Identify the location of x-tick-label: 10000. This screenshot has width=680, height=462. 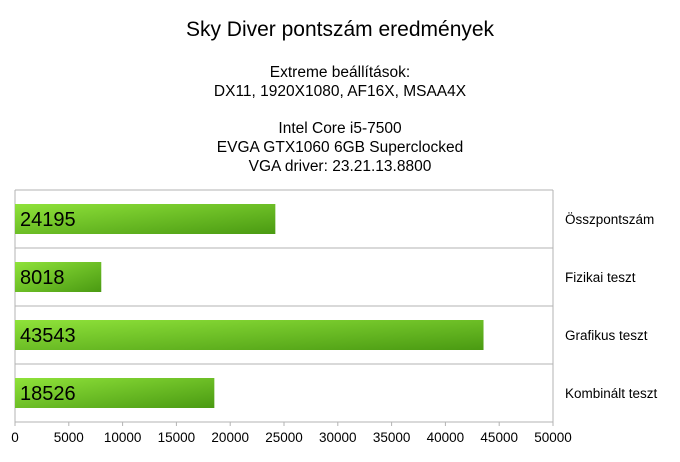
(123, 437).